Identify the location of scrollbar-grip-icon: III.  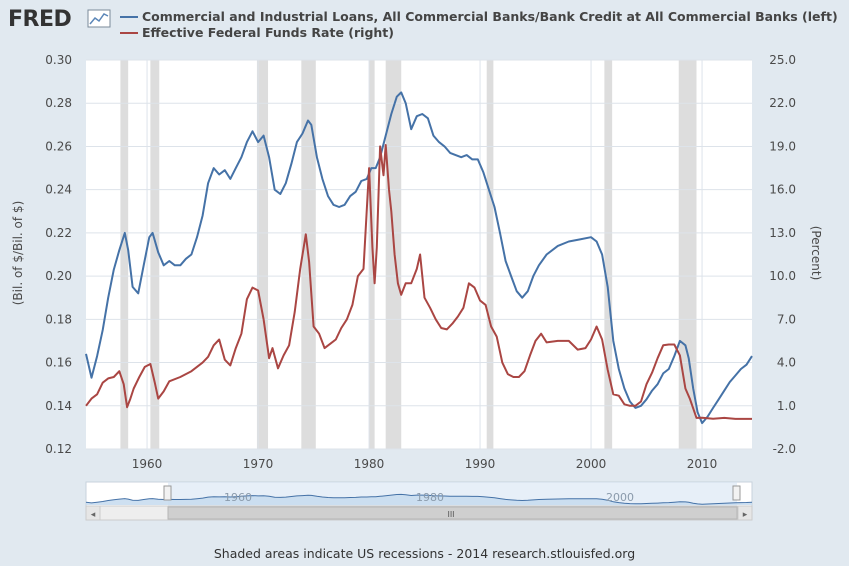
(450, 514).